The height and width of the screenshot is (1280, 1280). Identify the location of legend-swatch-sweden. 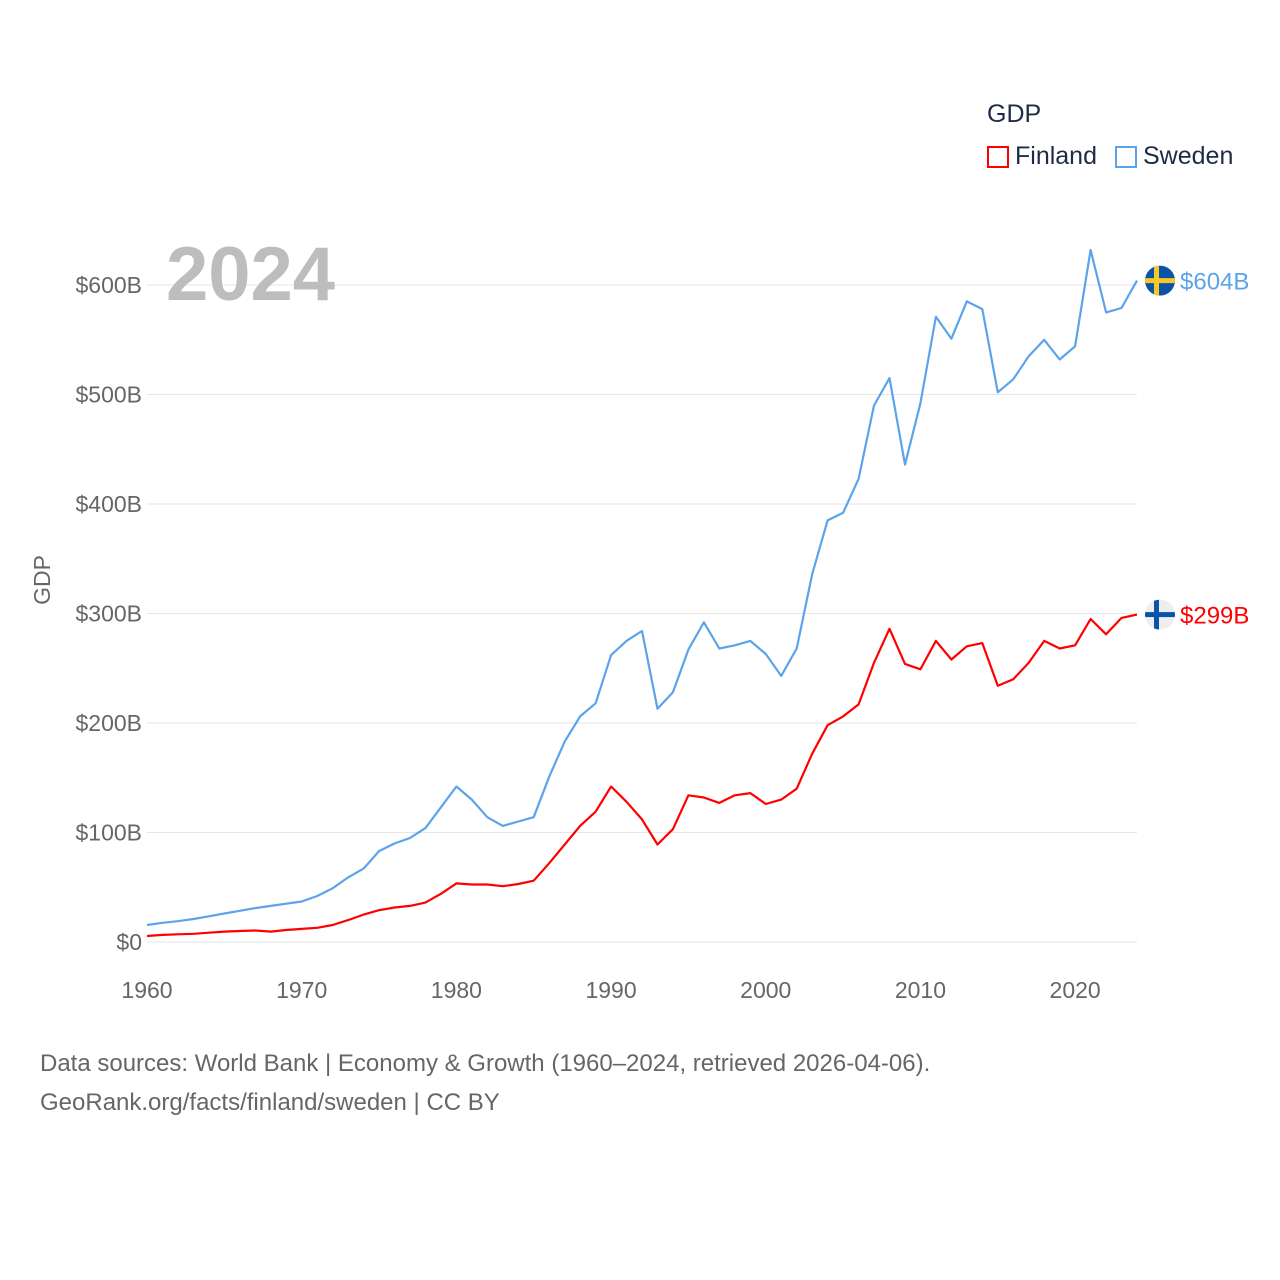
(1126, 156).